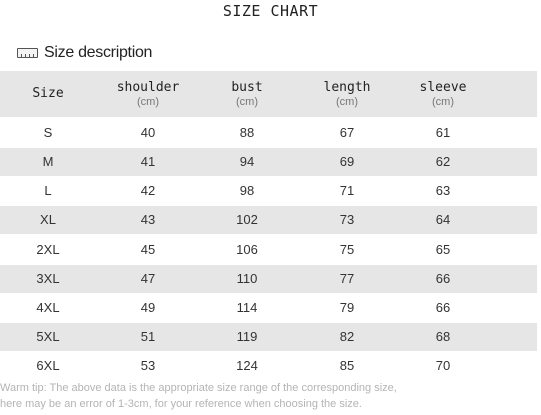  Describe the element at coordinates (247, 278) in the screenshot. I see `bust-cell: 110` at that location.